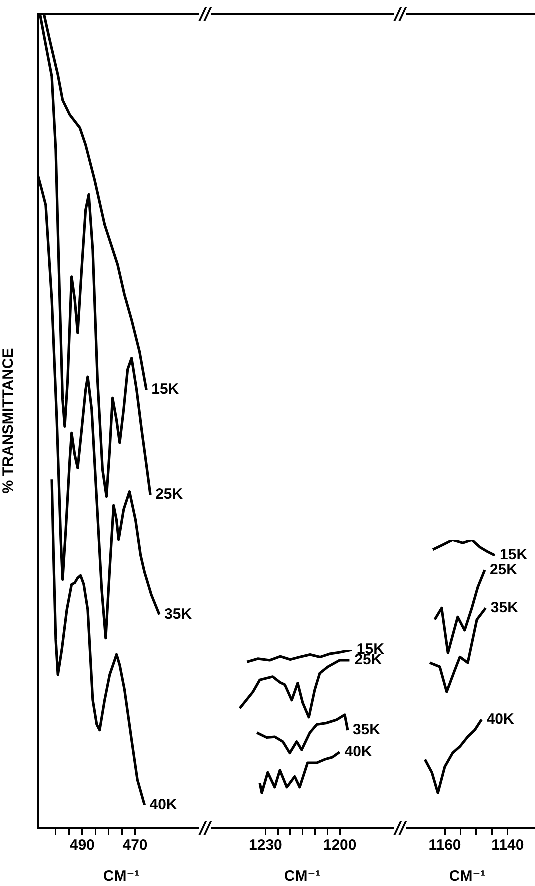 This screenshot has width=535, height=886. Describe the element at coordinates (508, 845) in the screenshot. I see `x-tick-label: 1140` at that location.